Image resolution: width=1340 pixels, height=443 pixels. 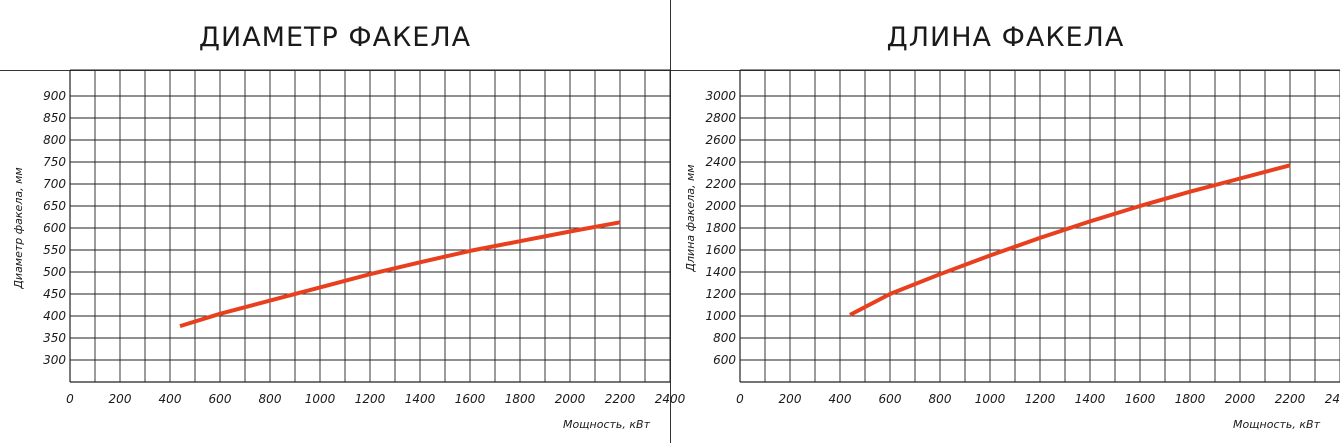 I want to click on diameter-x-tick-label: 200, so click(x=120, y=399).